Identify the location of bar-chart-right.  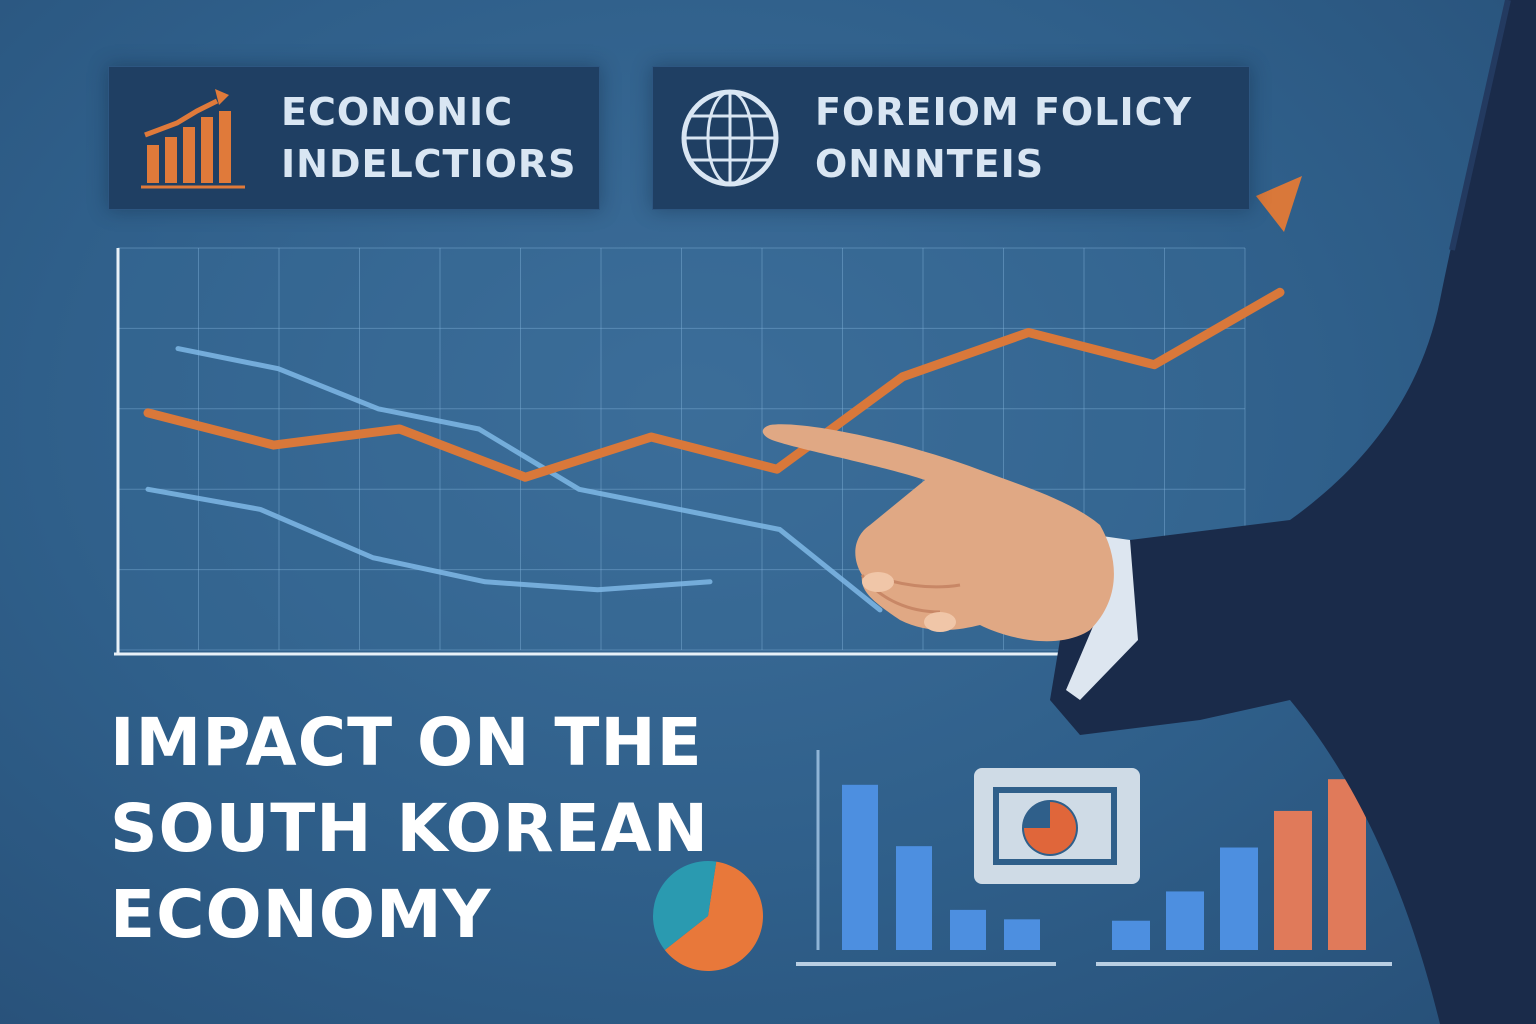
(1244, 872).